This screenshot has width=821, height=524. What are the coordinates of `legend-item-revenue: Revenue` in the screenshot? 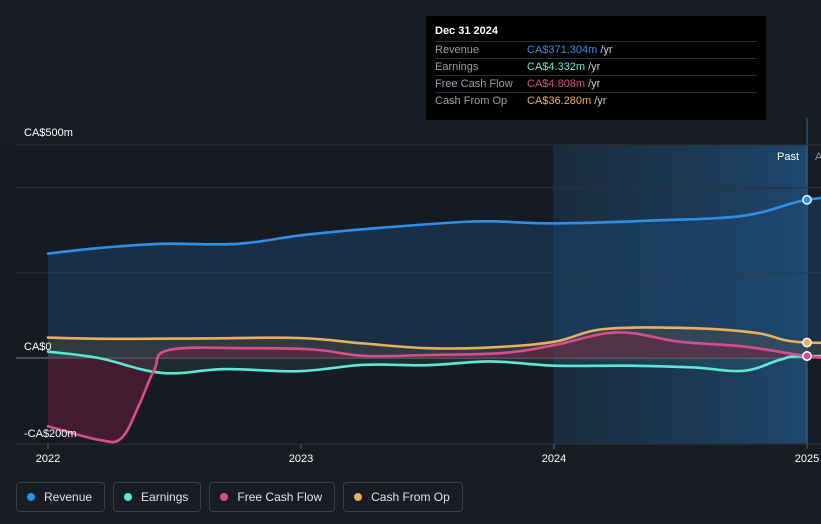 It's located at (61, 497).